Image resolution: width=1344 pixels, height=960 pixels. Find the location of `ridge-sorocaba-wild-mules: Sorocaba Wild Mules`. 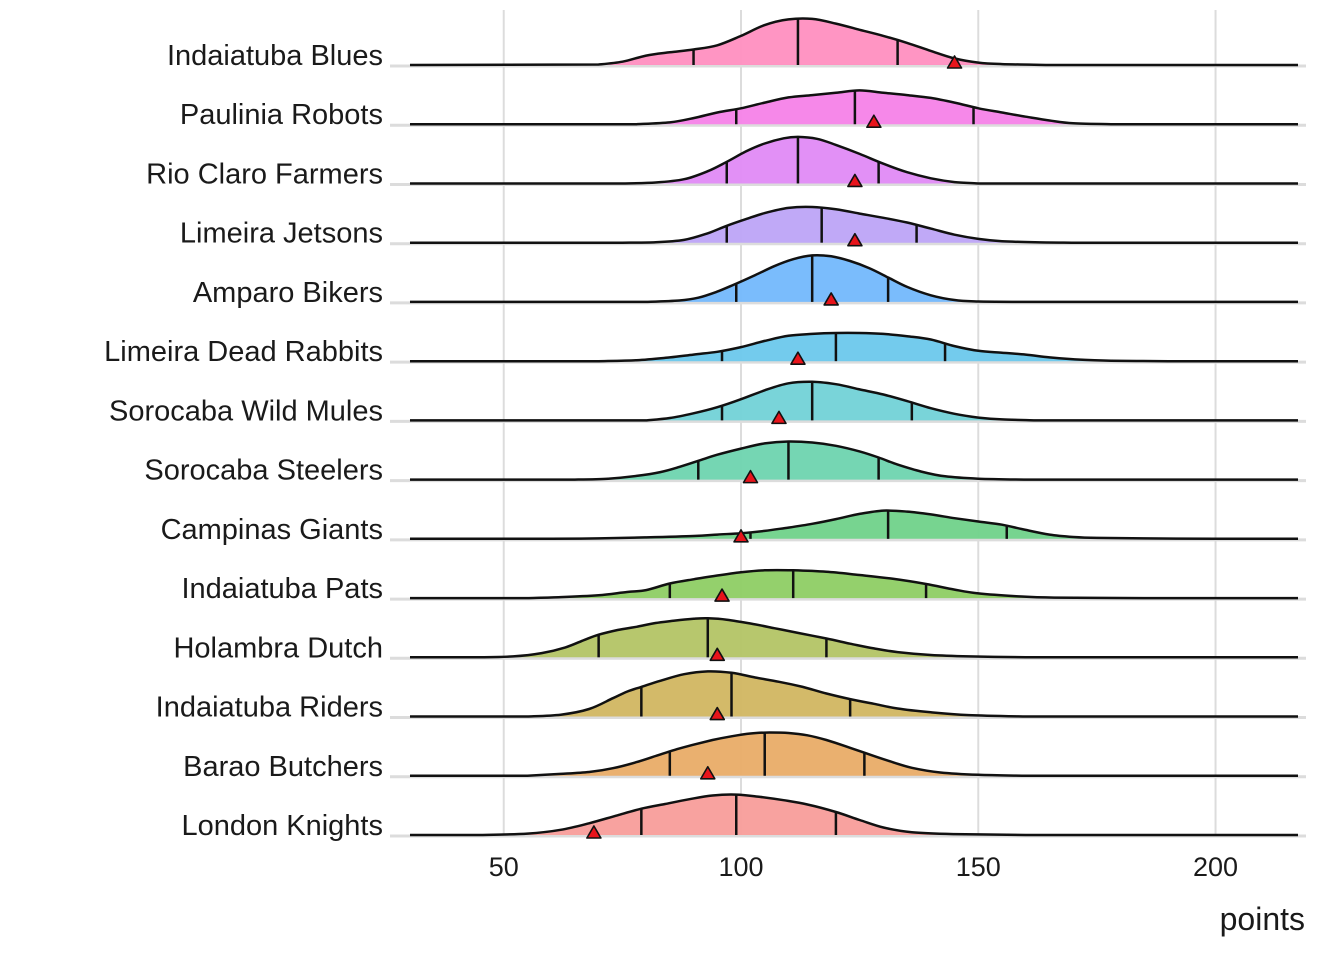

ridge-sorocaba-wild-mules: Sorocaba Wild Mules is located at coordinates (707, 403).